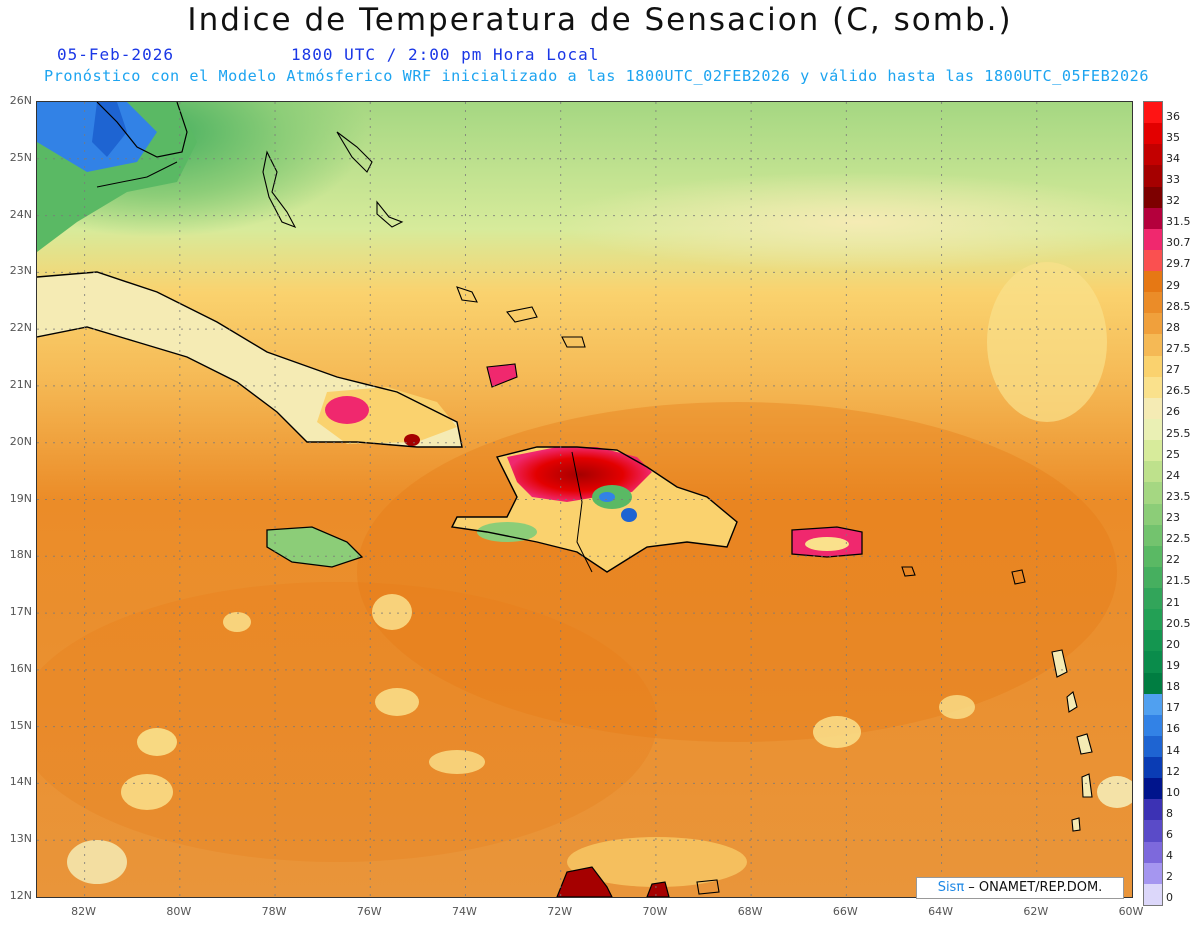 The image size is (1200, 927). What do you see at coordinates (1047, 342) in the screenshot?
I see `pale-band-ne` at bounding box center [1047, 342].